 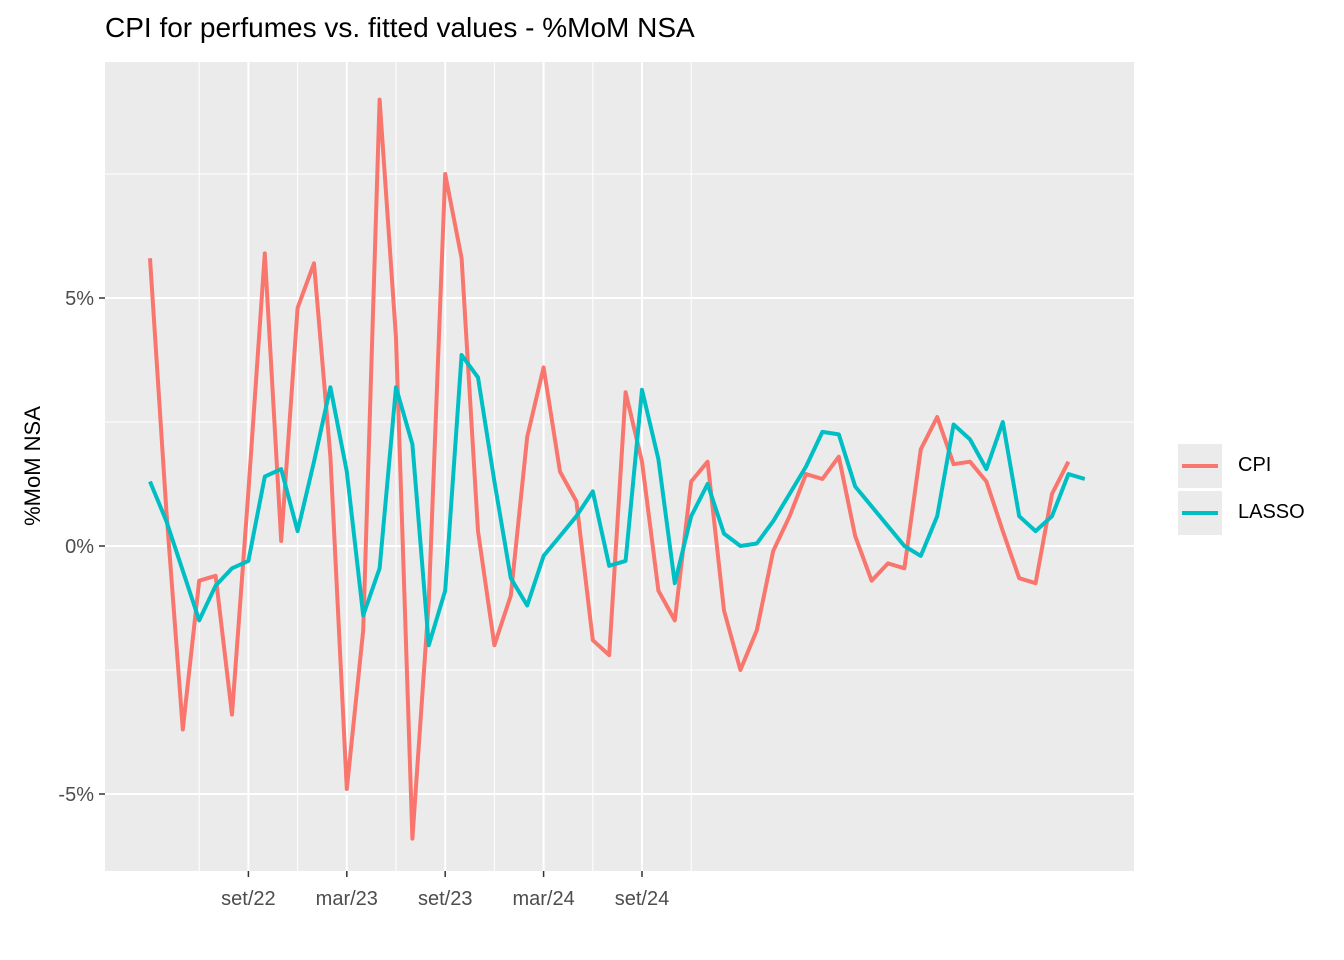 What do you see at coordinates (79, 547) in the screenshot?
I see `y-tick-label: 0%` at bounding box center [79, 547].